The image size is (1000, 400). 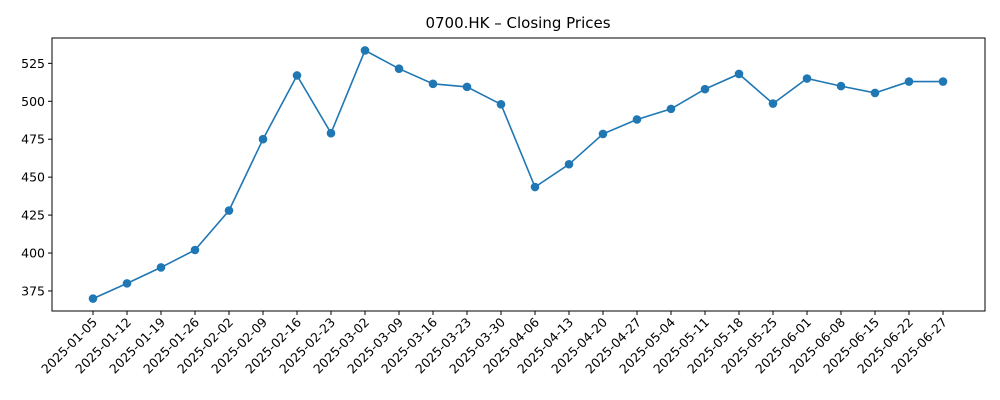 I want to click on y-tick-label: 425, so click(x=33, y=215).